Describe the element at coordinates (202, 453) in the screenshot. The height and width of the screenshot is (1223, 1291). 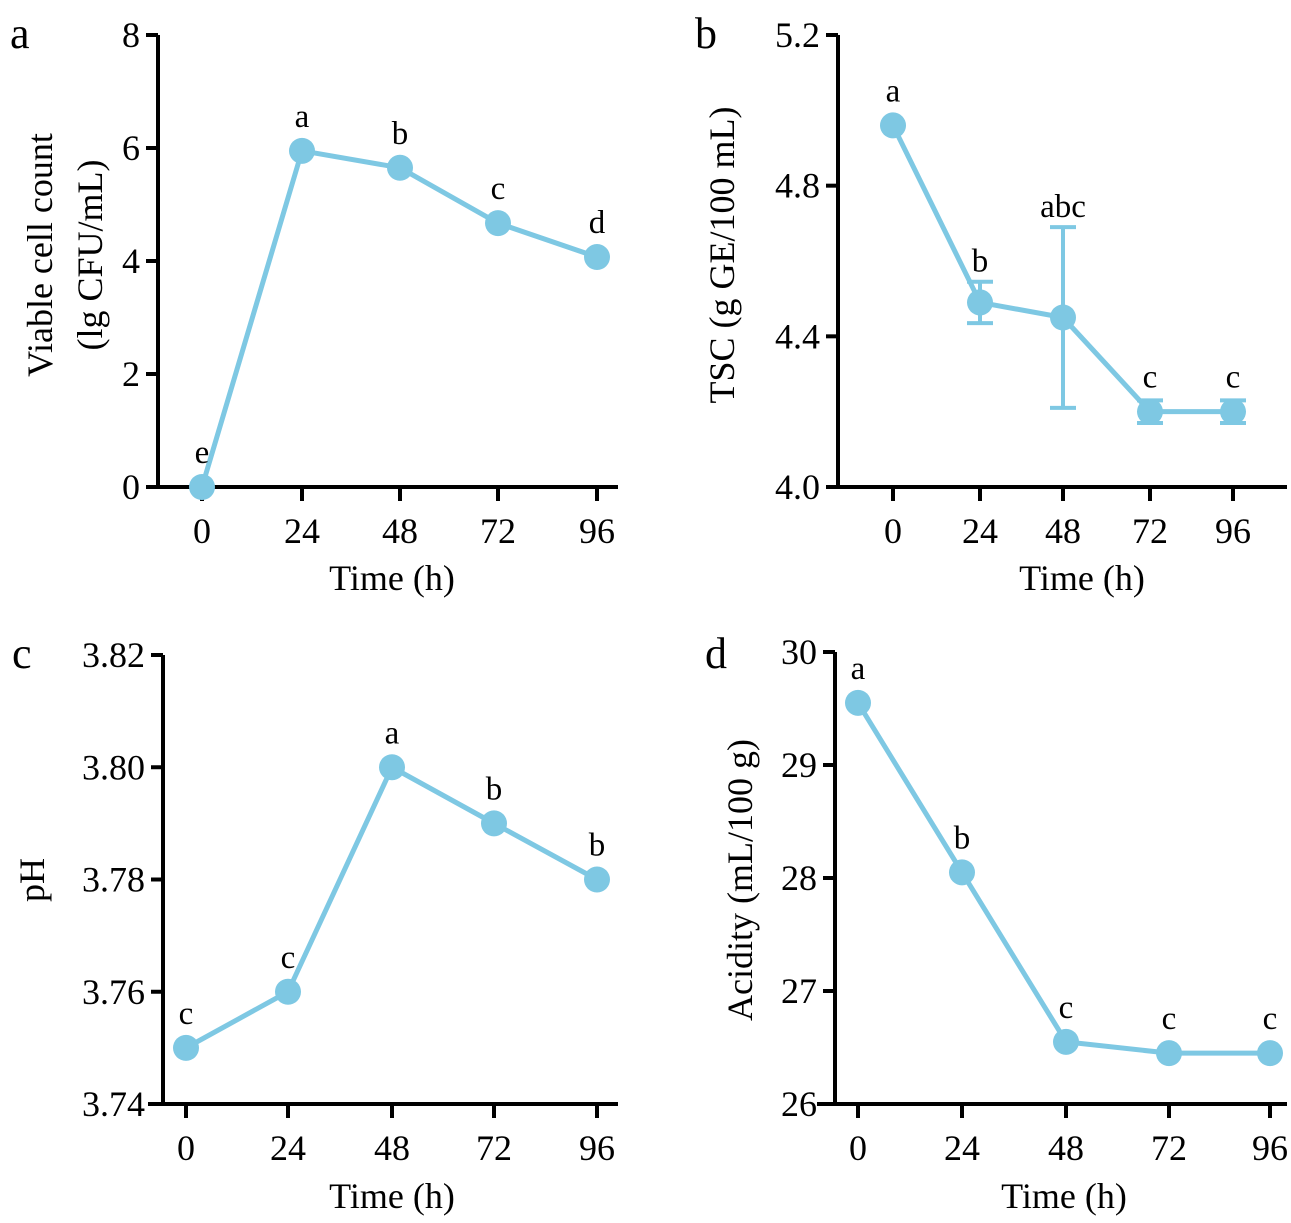
I see `significance-label: e` at that location.